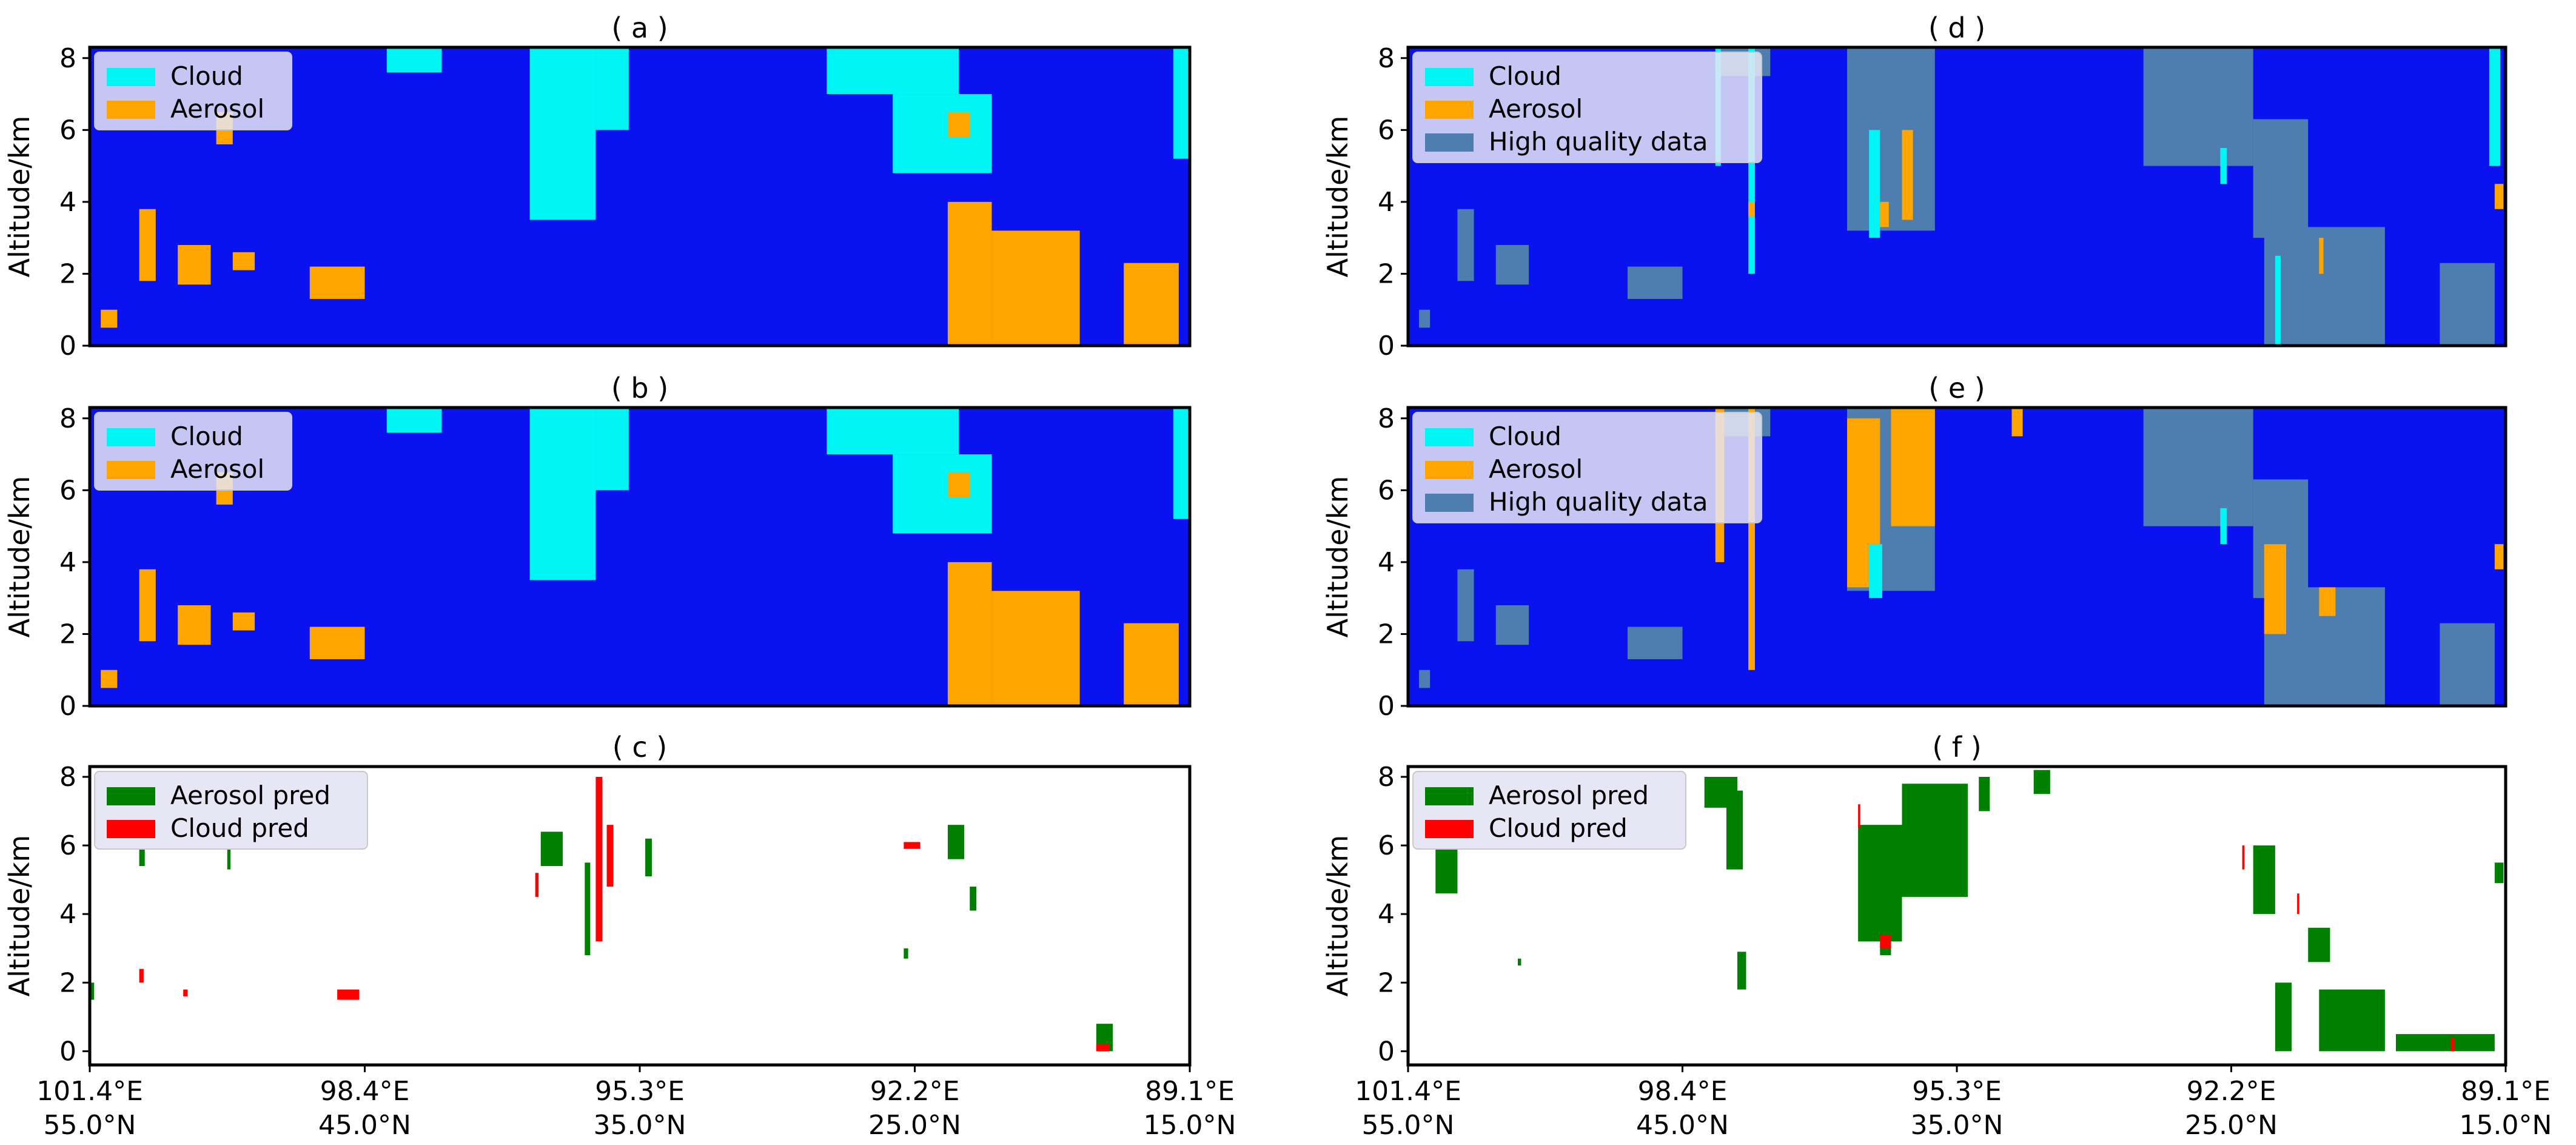 The height and width of the screenshot is (1145, 2576). Describe the element at coordinates (1409, 1125) in the screenshot. I see `x-tick-label-lat: 55.0°N` at that location.